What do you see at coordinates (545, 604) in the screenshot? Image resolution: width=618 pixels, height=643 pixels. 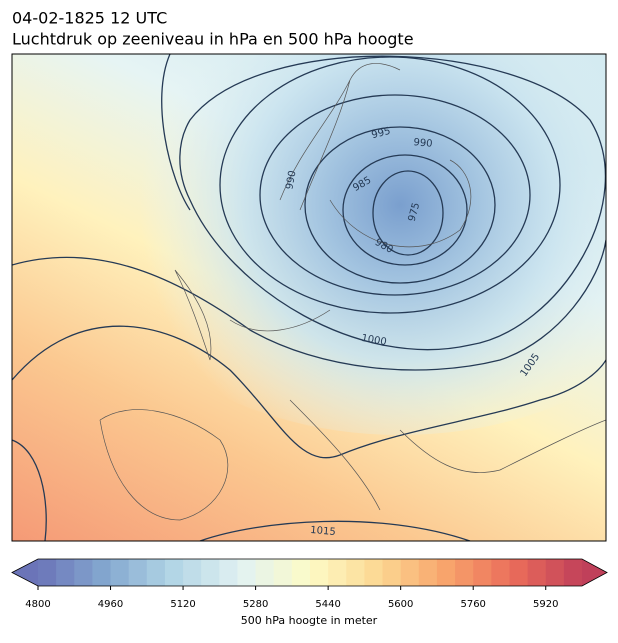 I see `colorbar-tick-label: 5920` at bounding box center [545, 604].